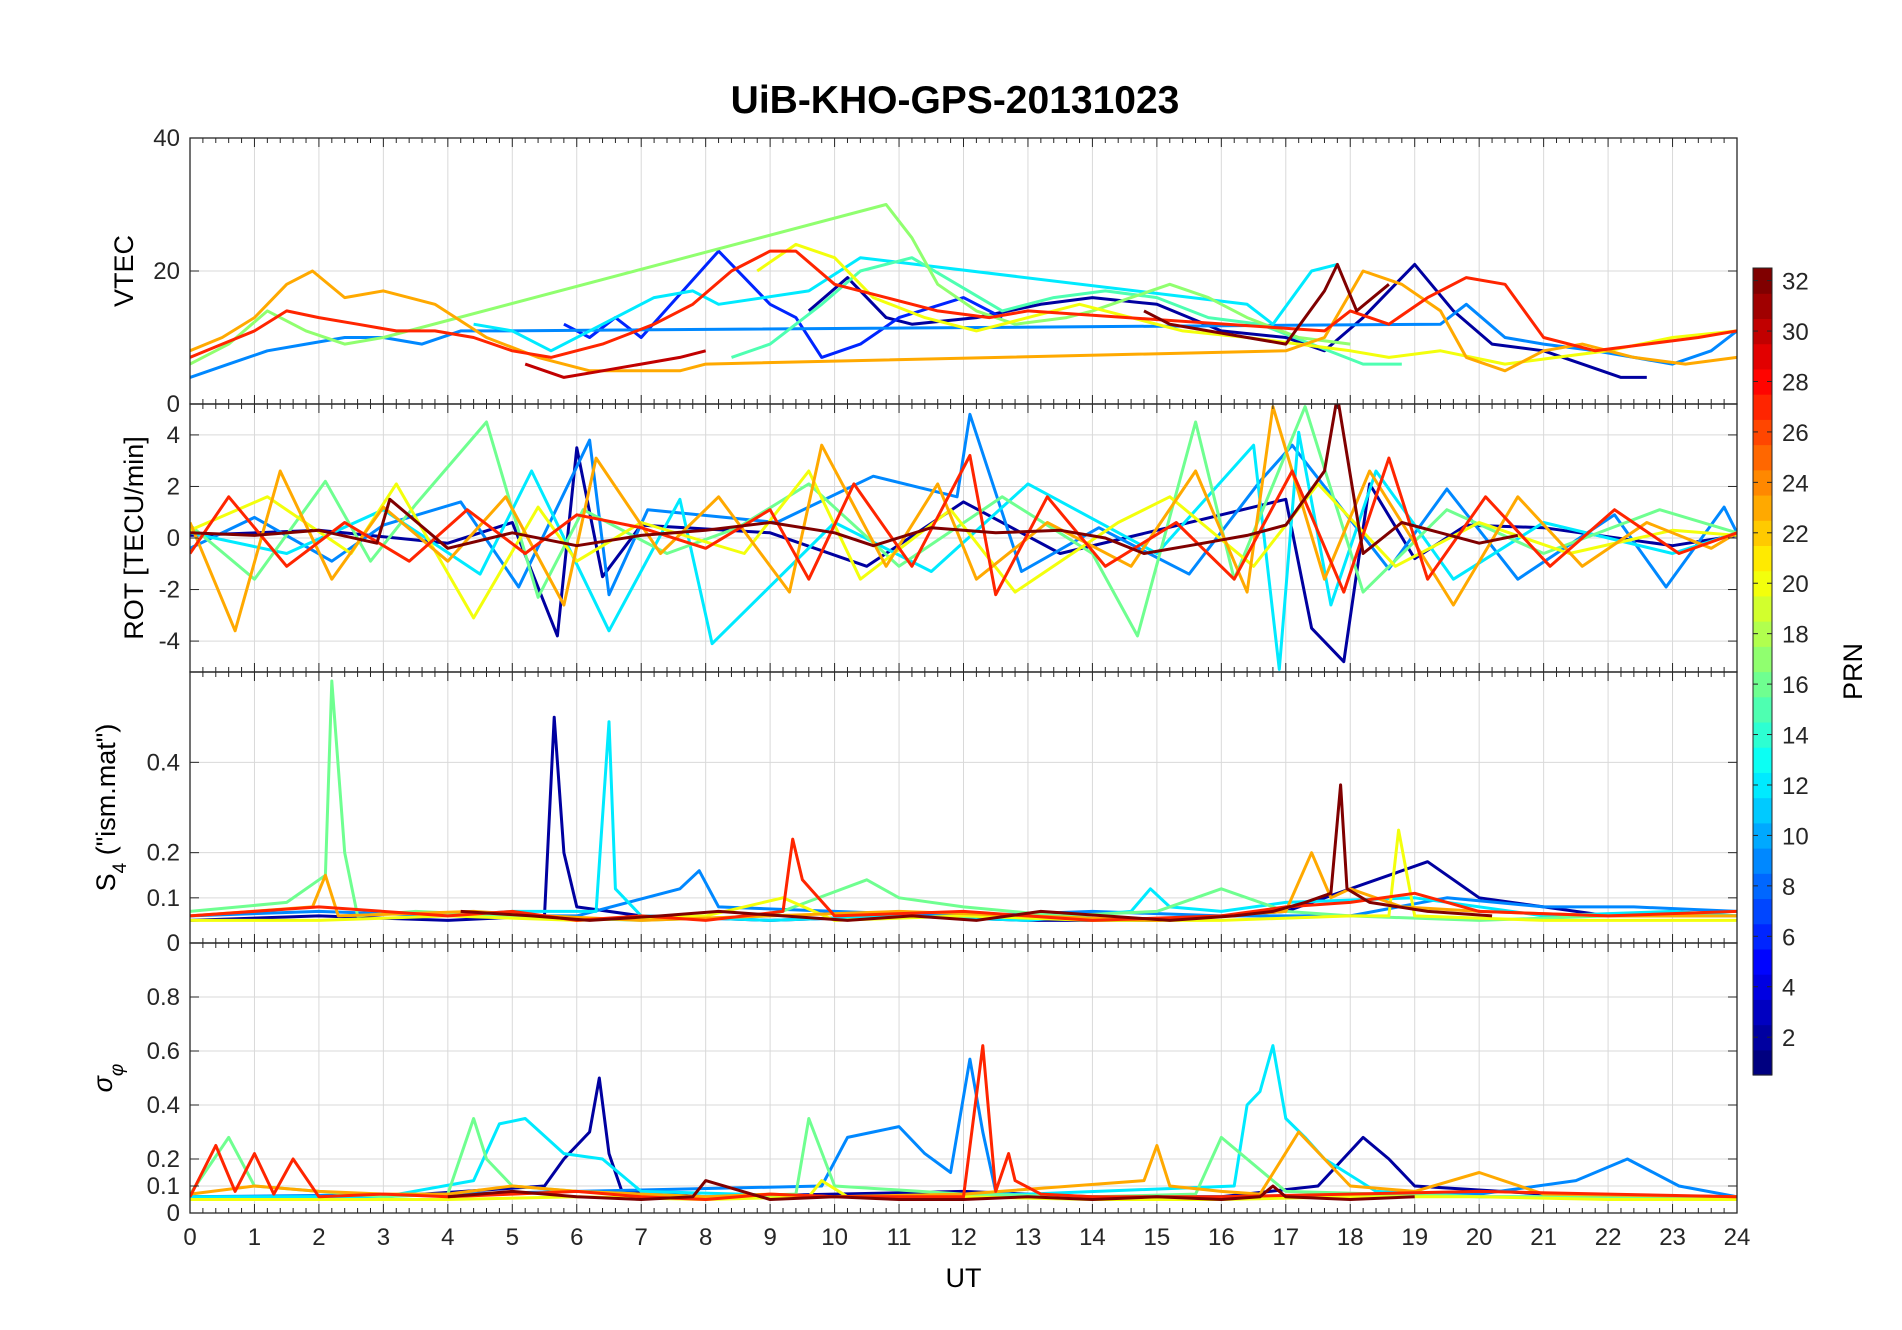 The image size is (1902, 1330). What do you see at coordinates (383, 1237) in the screenshot?
I see `x-tick-label: 3` at bounding box center [383, 1237].